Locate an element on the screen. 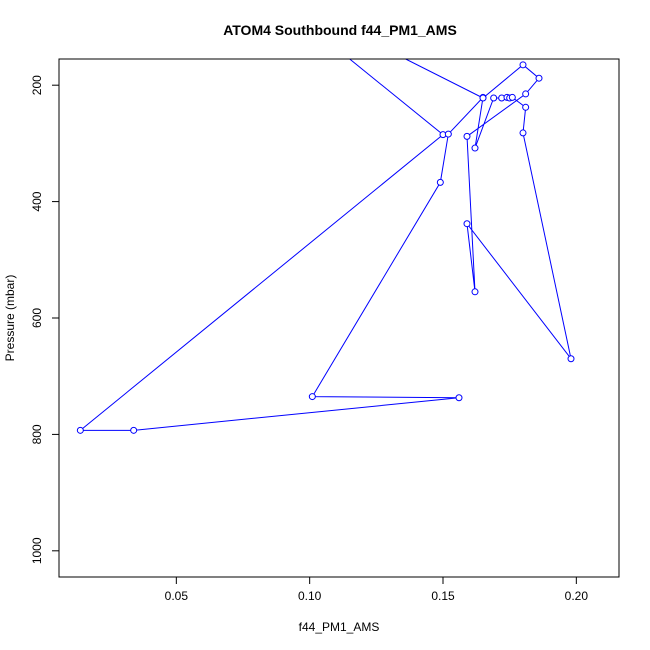 This screenshot has height=650, width=650. x-tick-label: 0.05 is located at coordinates (177, 596).